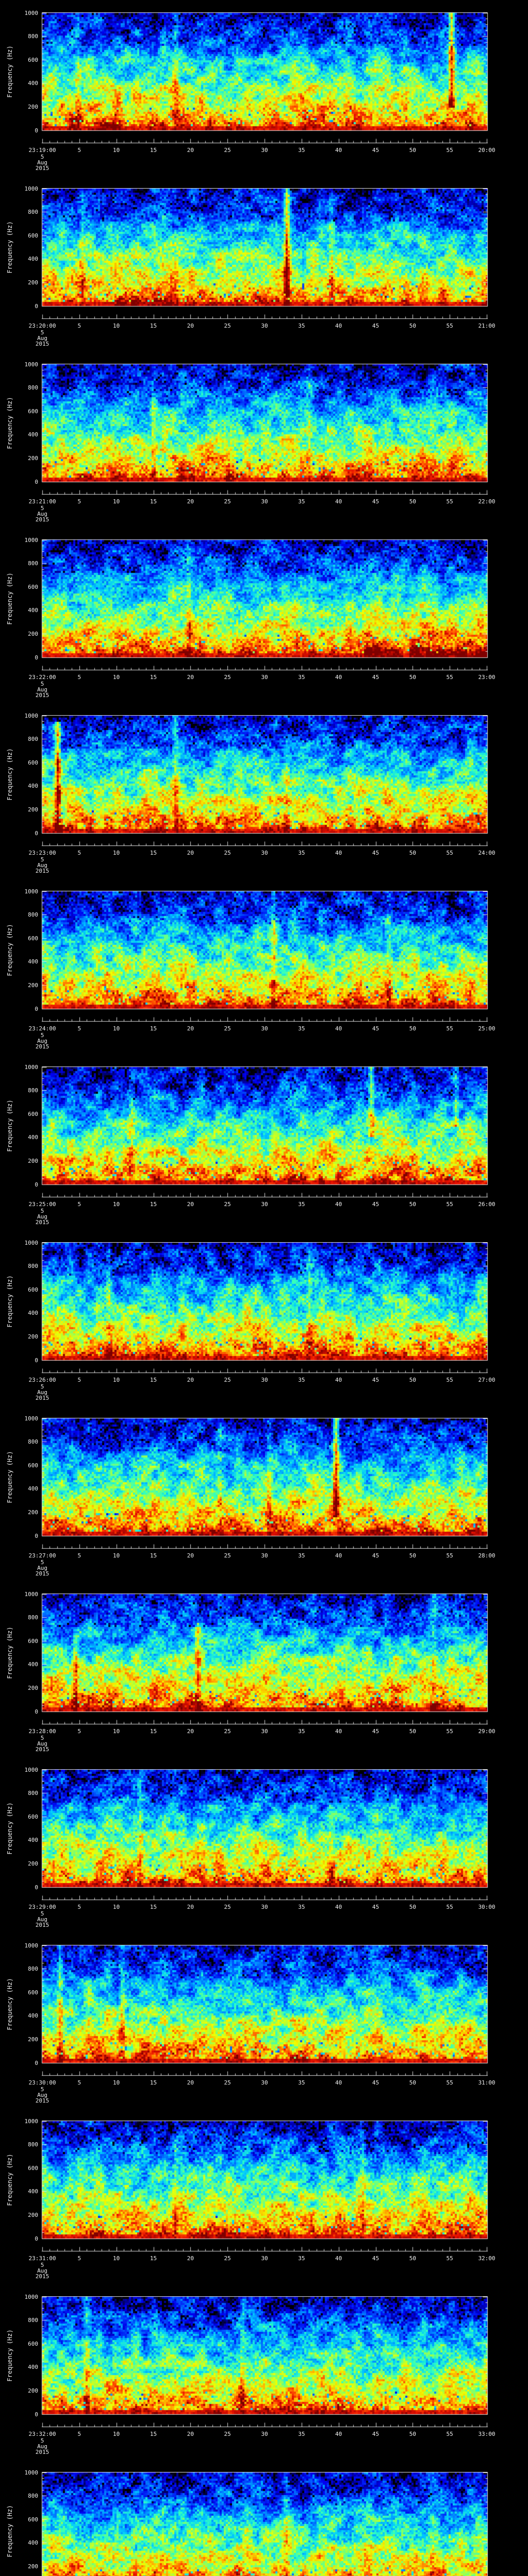  What do you see at coordinates (42, 1555) in the screenshot?
I see `start-time-label: 23:27:00` at bounding box center [42, 1555].